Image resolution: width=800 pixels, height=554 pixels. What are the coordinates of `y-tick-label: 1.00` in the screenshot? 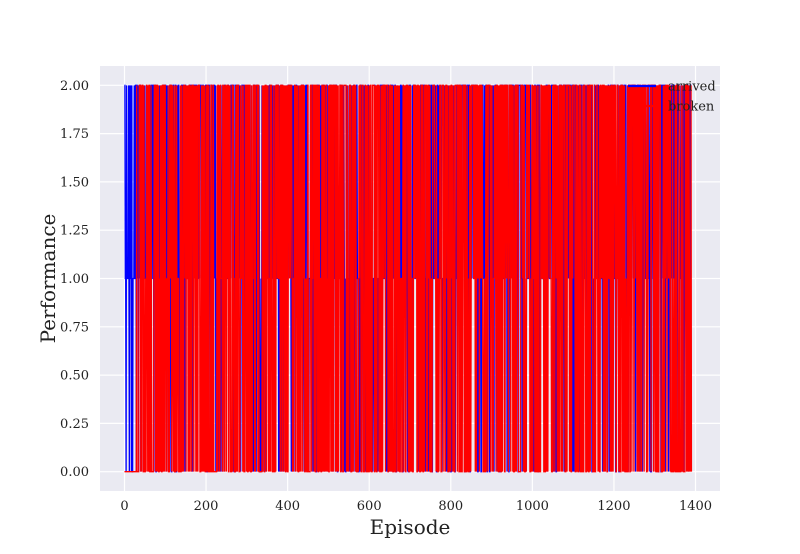 It's located at (74, 279).